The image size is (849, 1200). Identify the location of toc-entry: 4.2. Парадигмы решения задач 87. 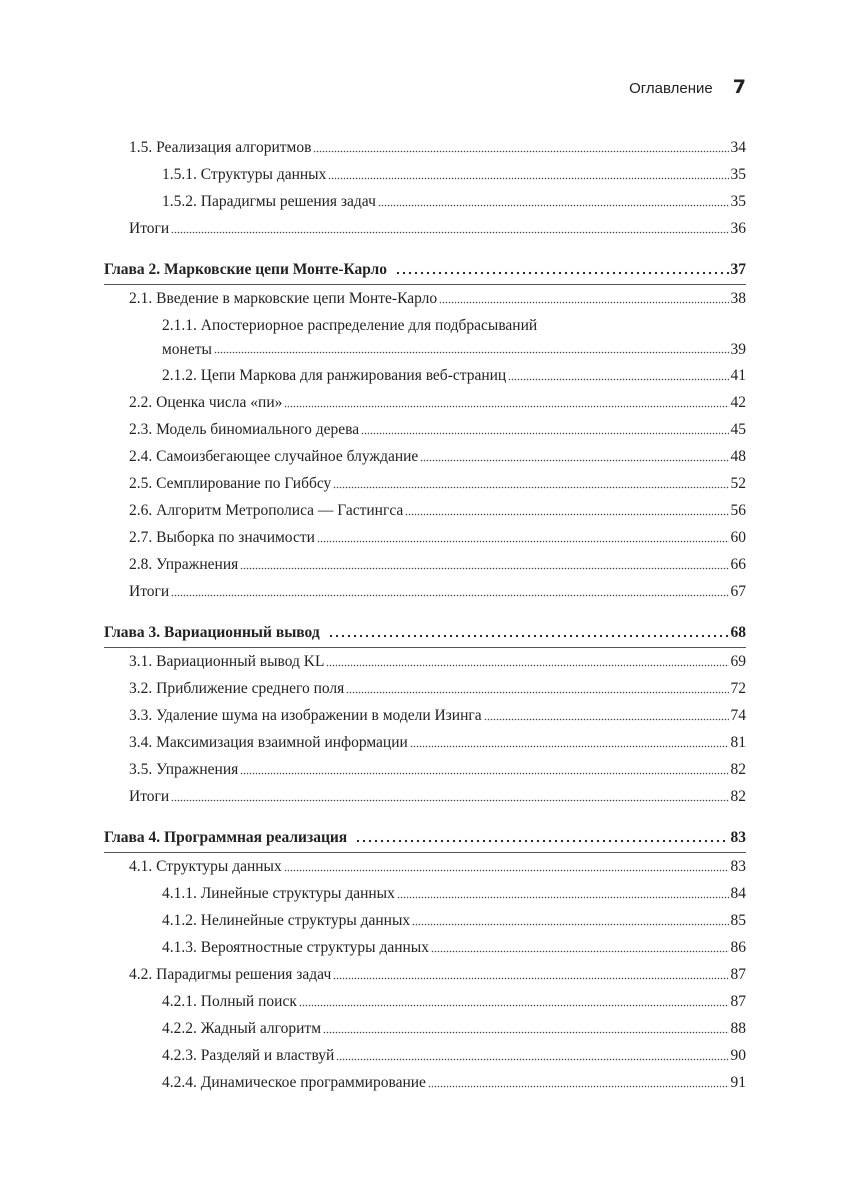
(425, 974).